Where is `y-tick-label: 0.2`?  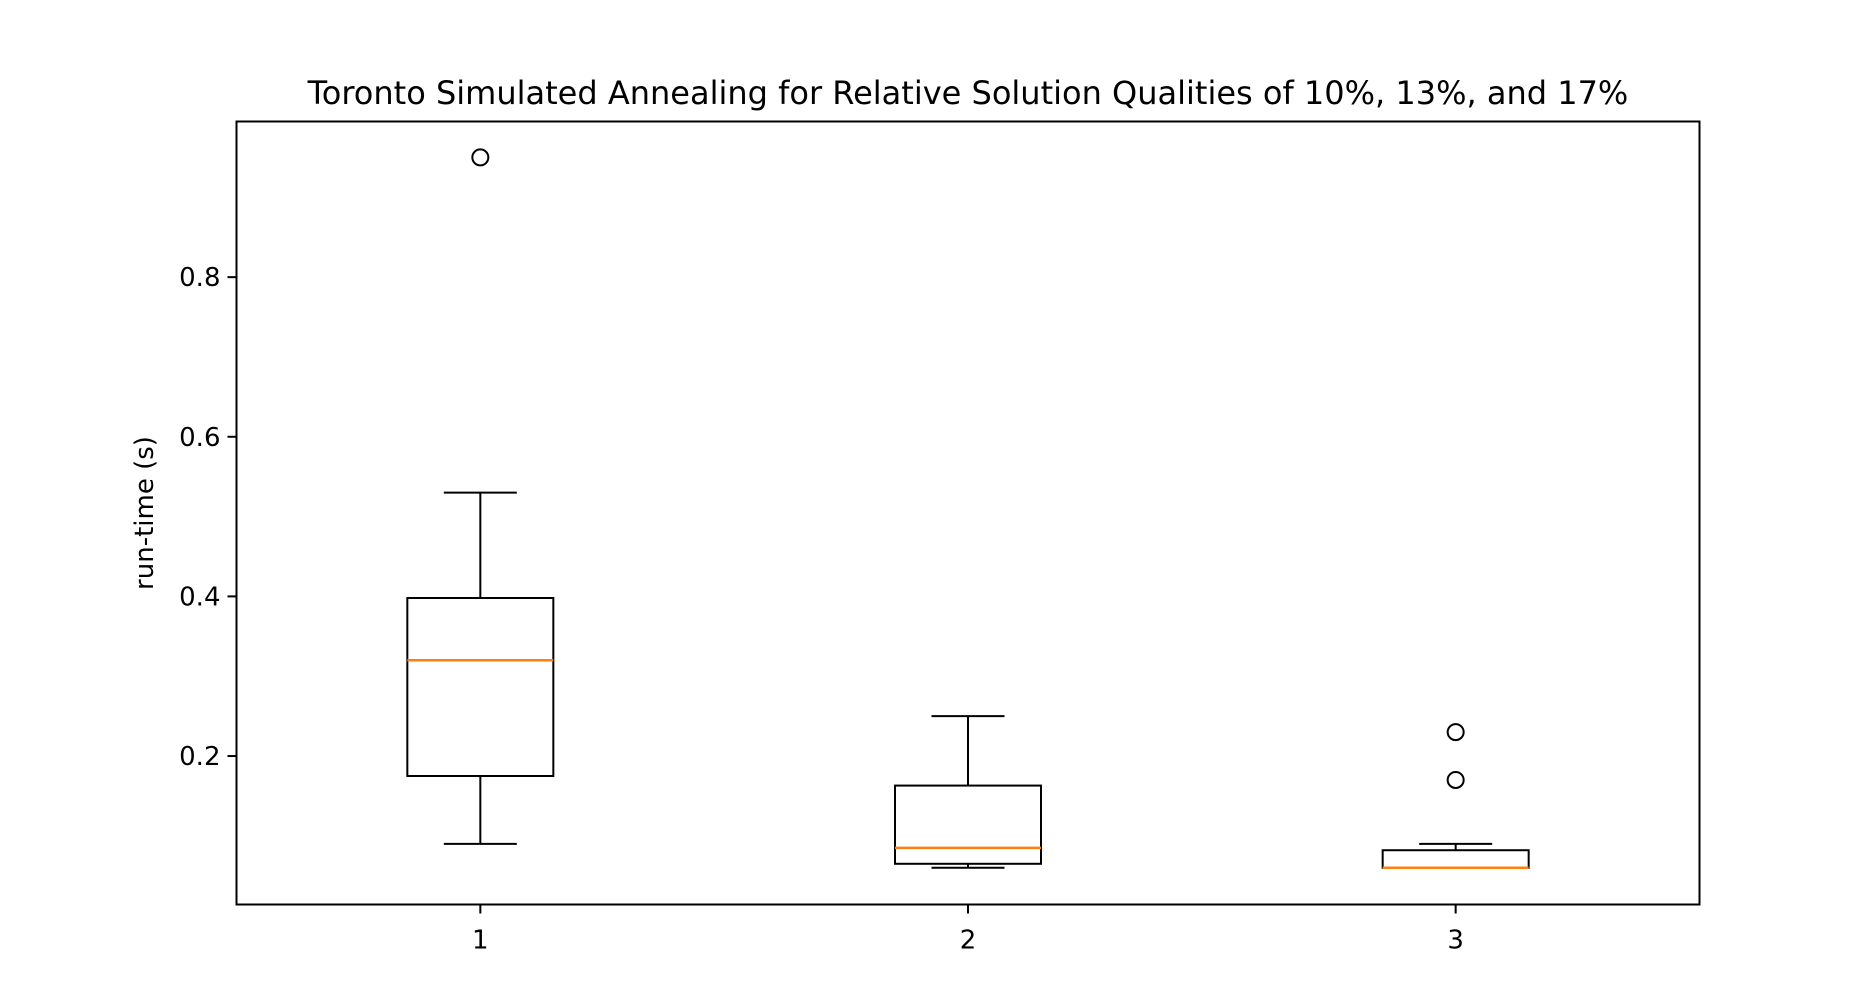 y-tick-label: 0.2 is located at coordinates (199, 757).